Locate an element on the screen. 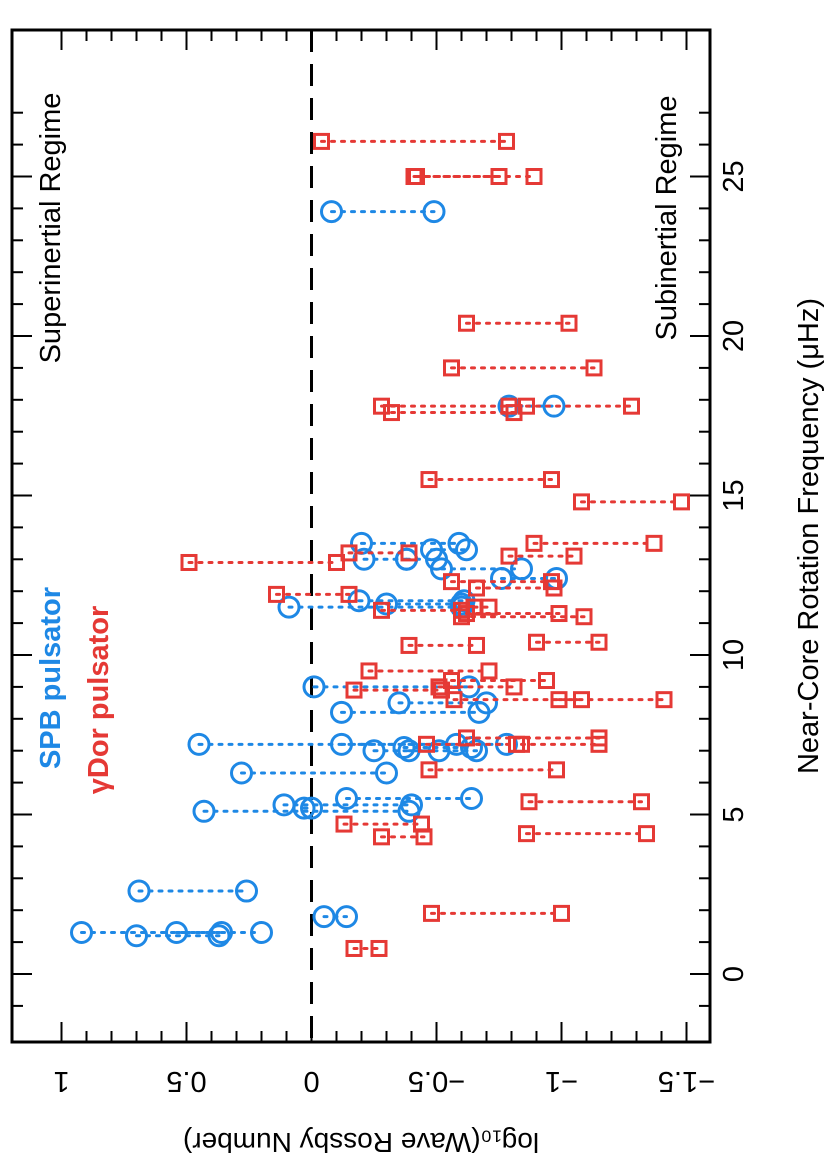 This screenshot has height=1170, width=827. legend-gdor-text: Dor pulsator is located at coordinates (99, 692).